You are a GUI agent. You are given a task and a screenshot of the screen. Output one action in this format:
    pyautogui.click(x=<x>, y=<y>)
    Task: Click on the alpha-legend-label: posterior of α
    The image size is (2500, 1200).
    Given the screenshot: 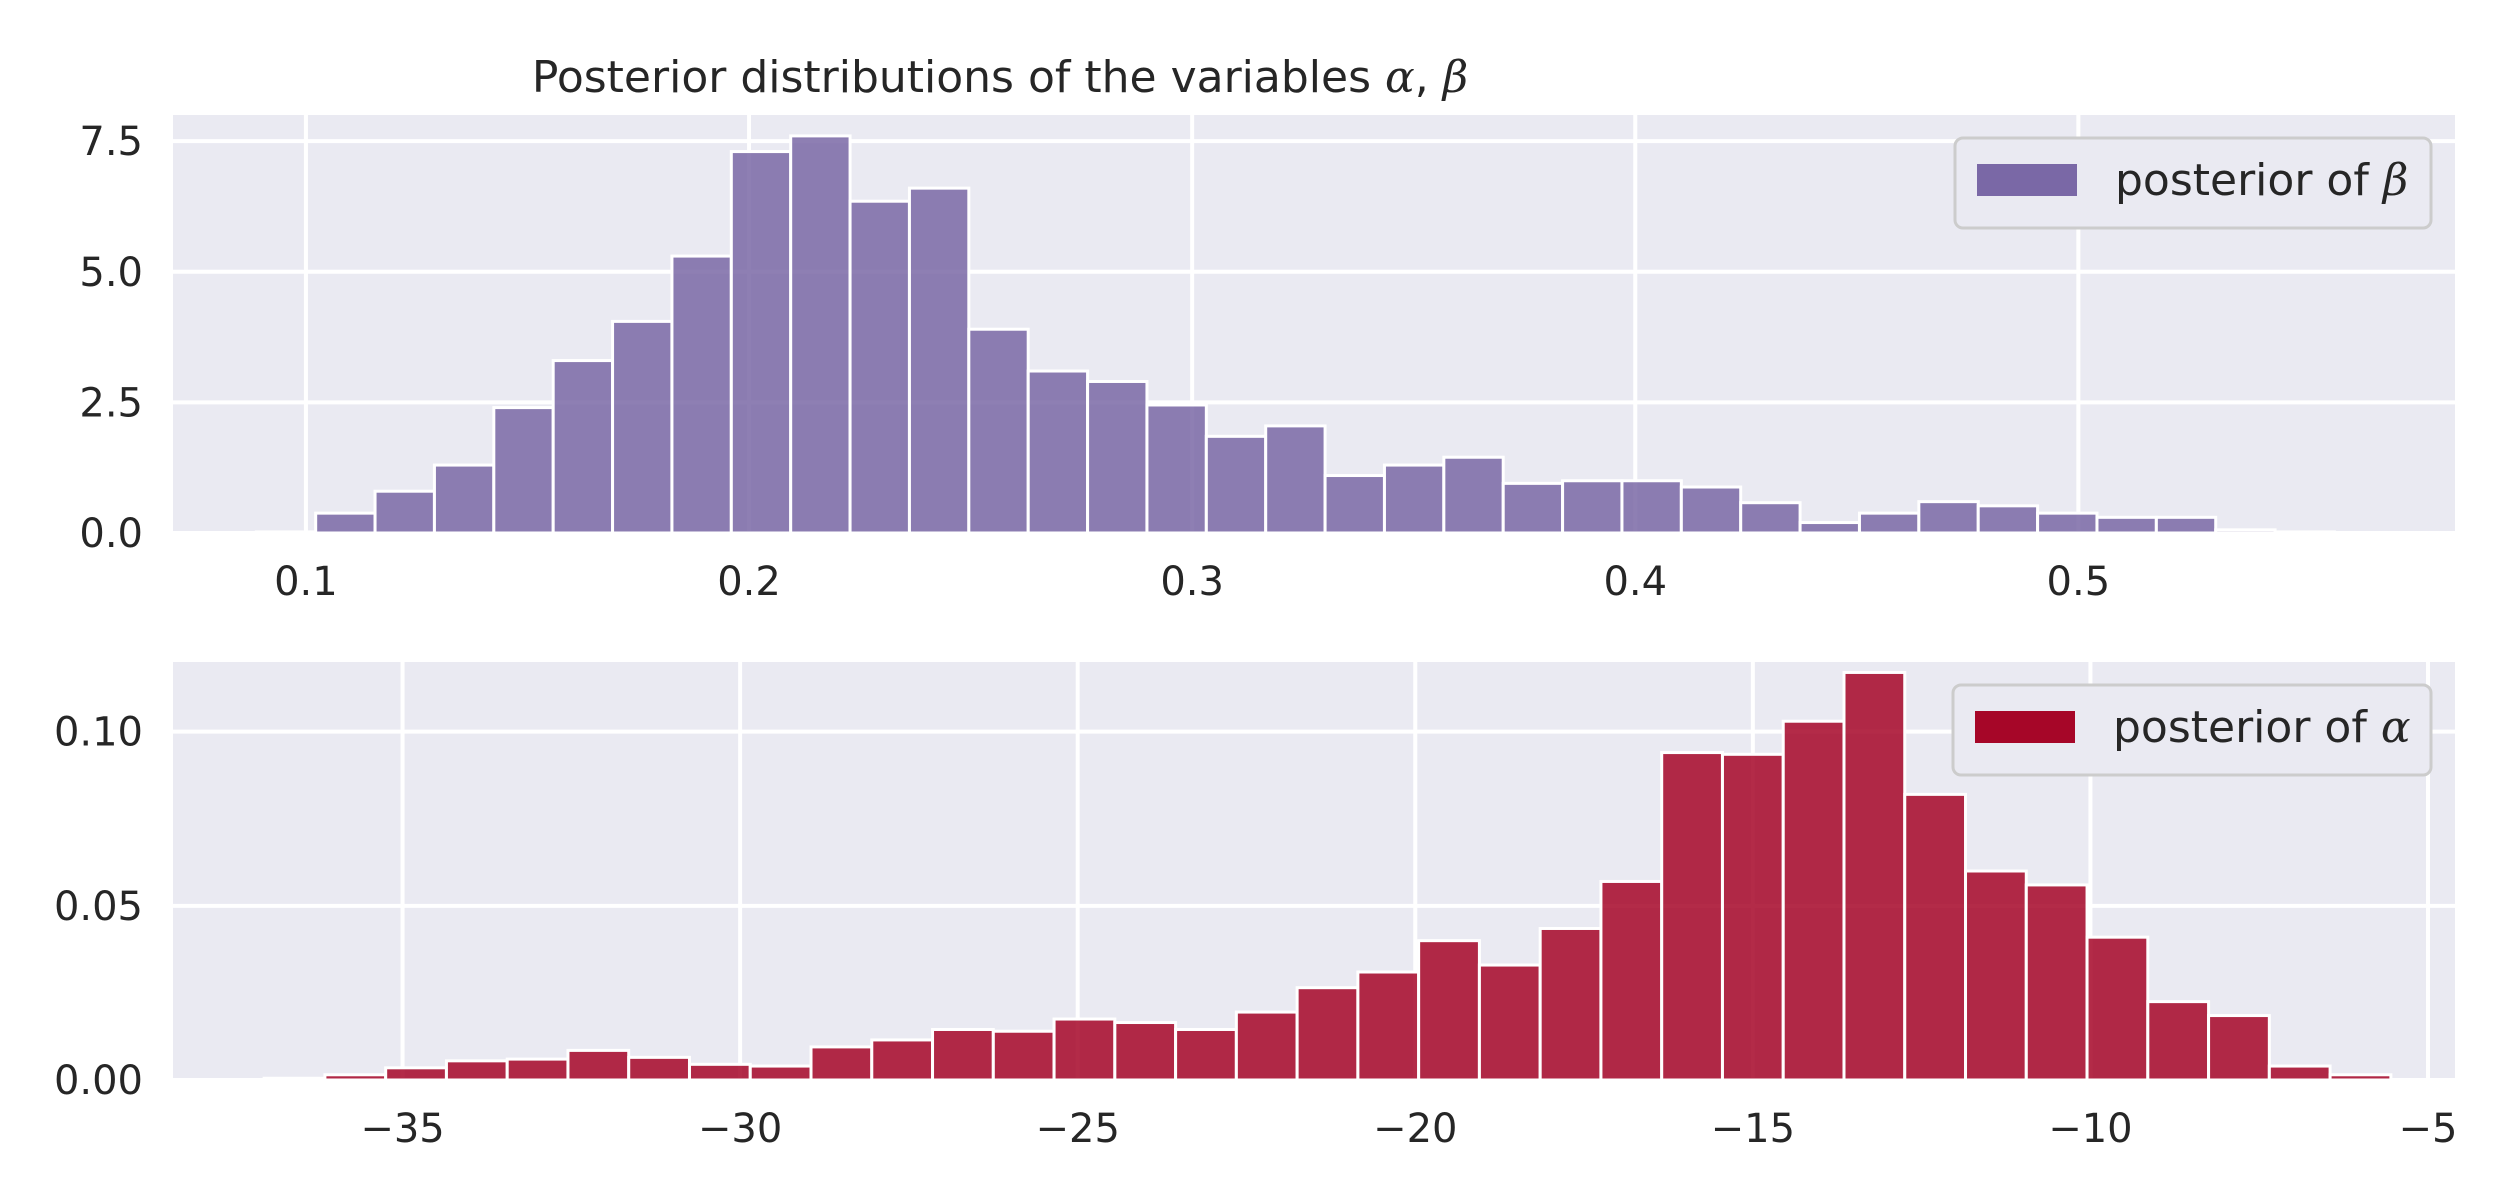 What is the action you would take?
    pyautogui.click(x=2262, y=727)
    